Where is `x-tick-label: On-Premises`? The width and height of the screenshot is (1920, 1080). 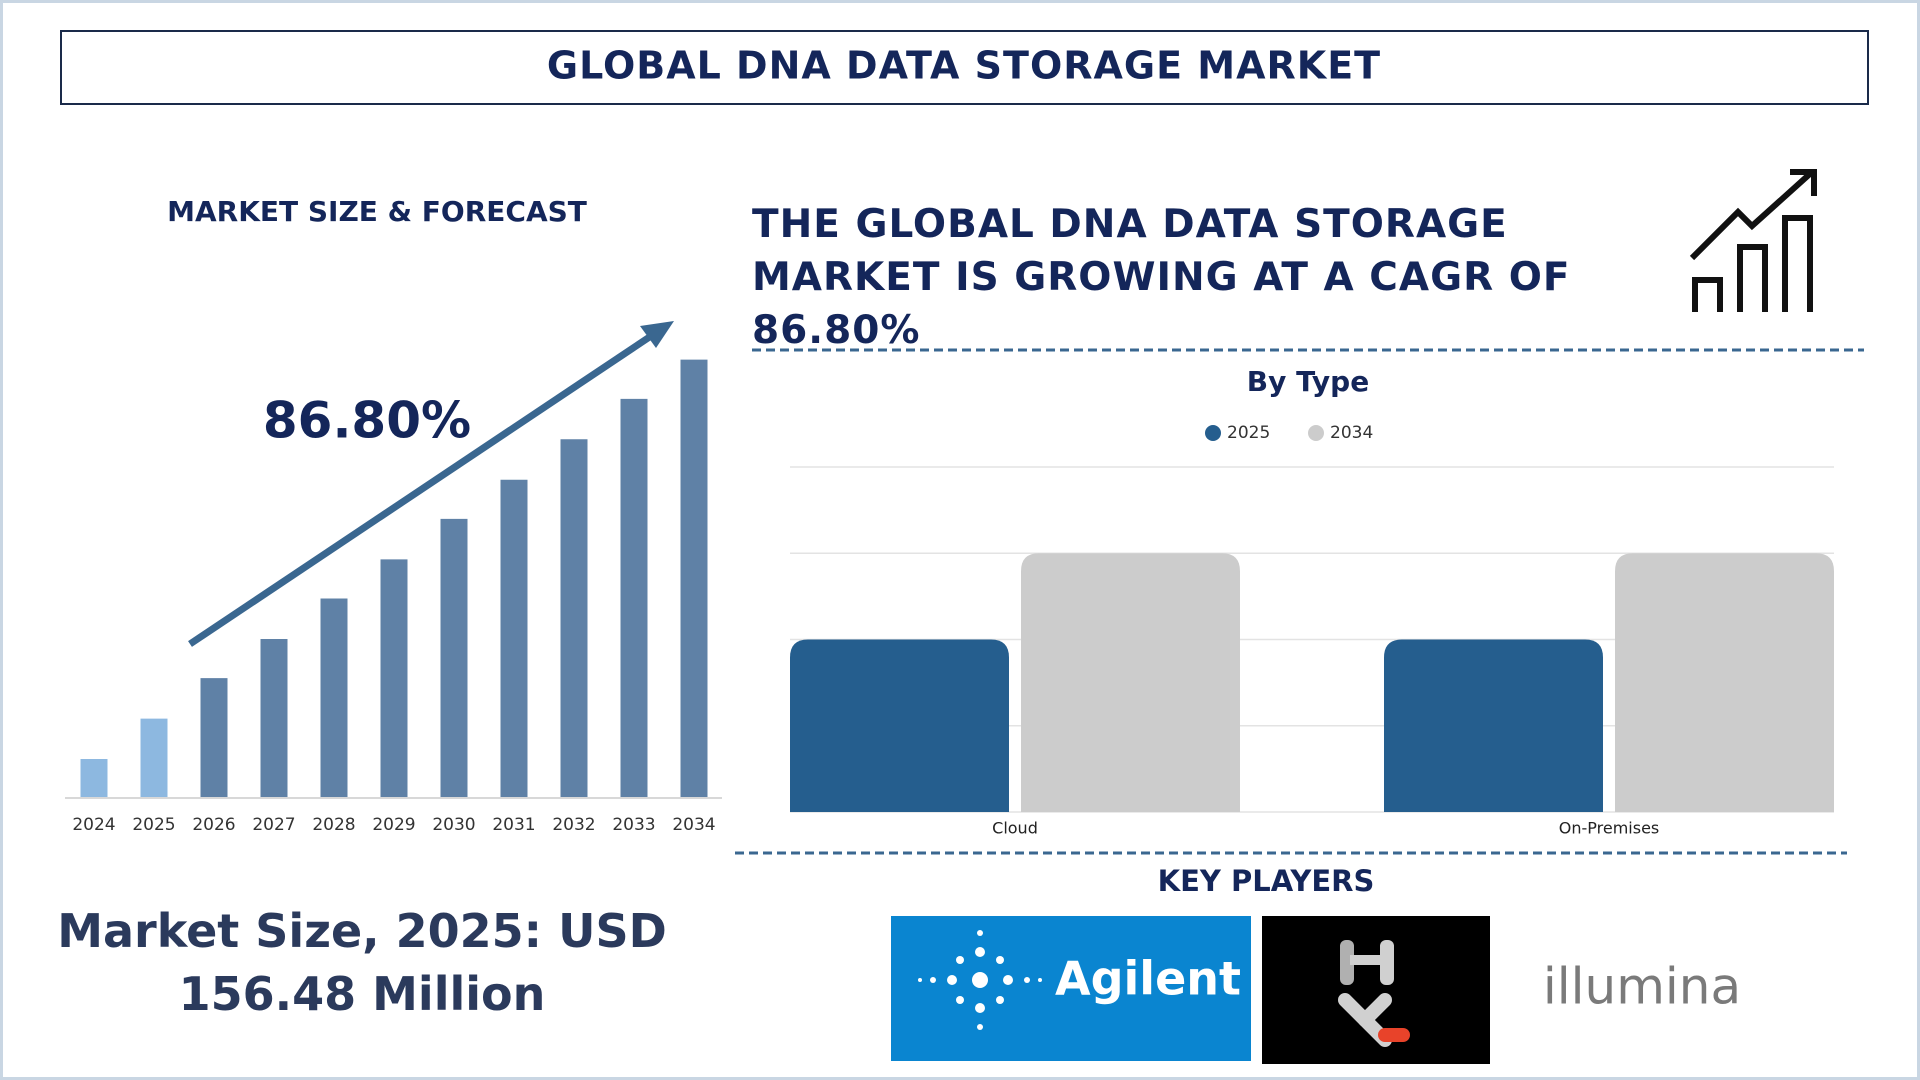 x-tick-label: On-Premises is located at coordinates (1609, 828).